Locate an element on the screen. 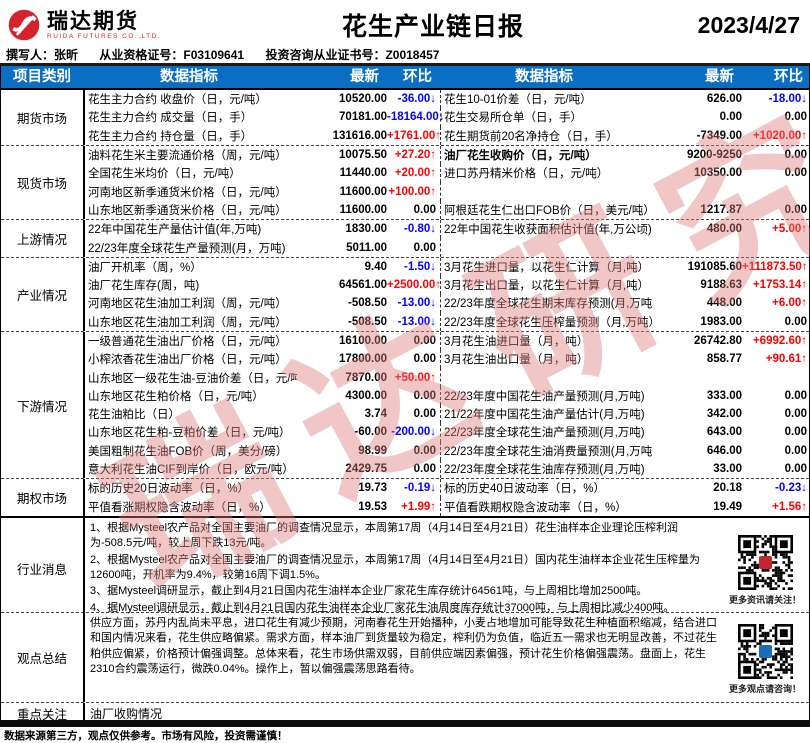 This screenshot has height=743, width=810. author: 撰写人：张昕 is located at coordinates (42, 55).